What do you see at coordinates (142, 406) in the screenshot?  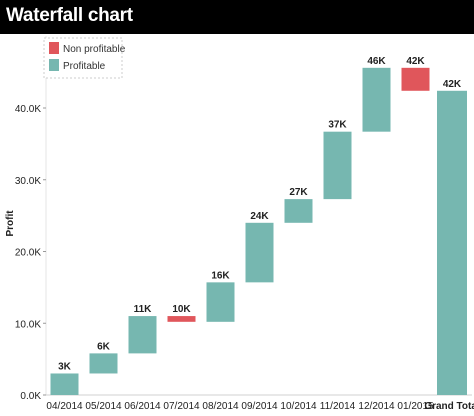 I see `x-tick-label: 06/2014` at bounding box center [142, 406].